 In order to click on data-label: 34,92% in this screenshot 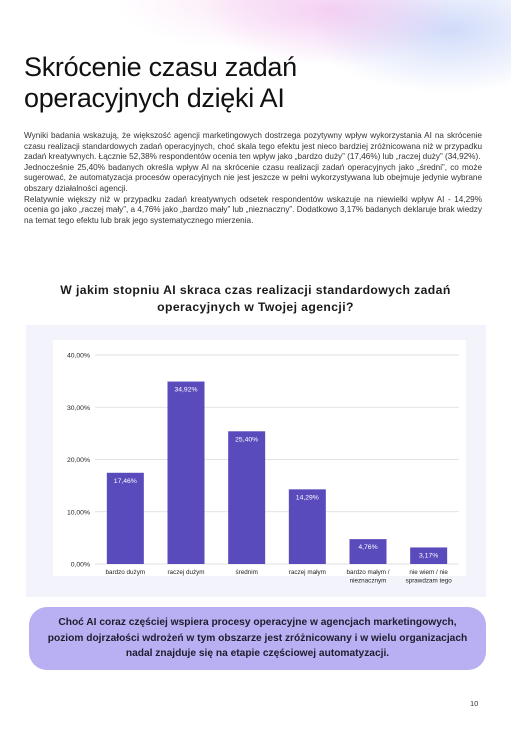, I will do `click(185, 390)`.